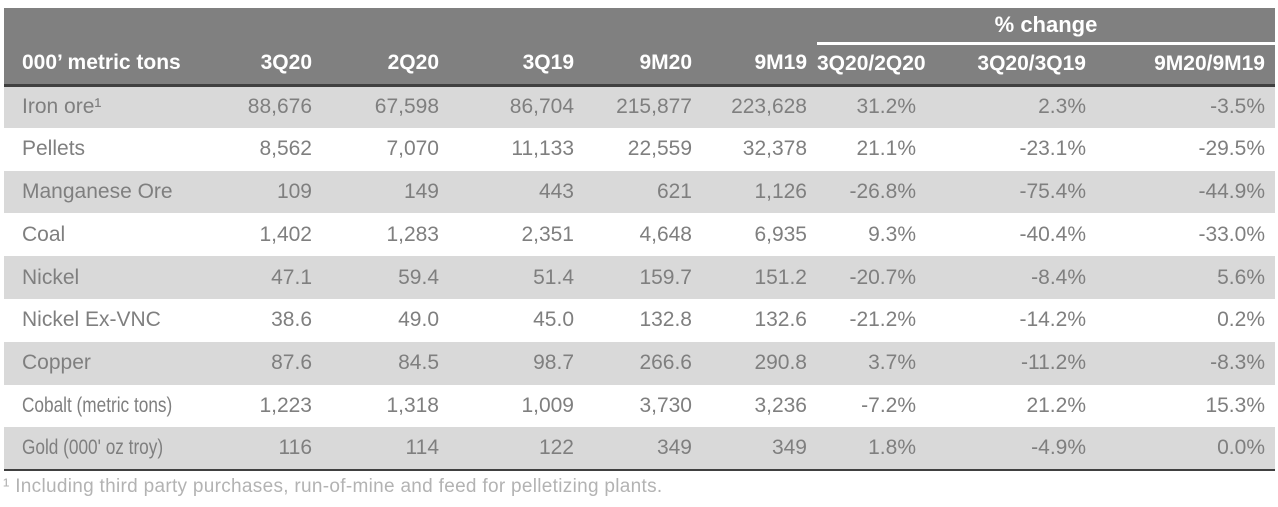 This screenshot has width=1278, height=507. I want to click on unit-label-header: 000’ metric tons, so click(109, 65).